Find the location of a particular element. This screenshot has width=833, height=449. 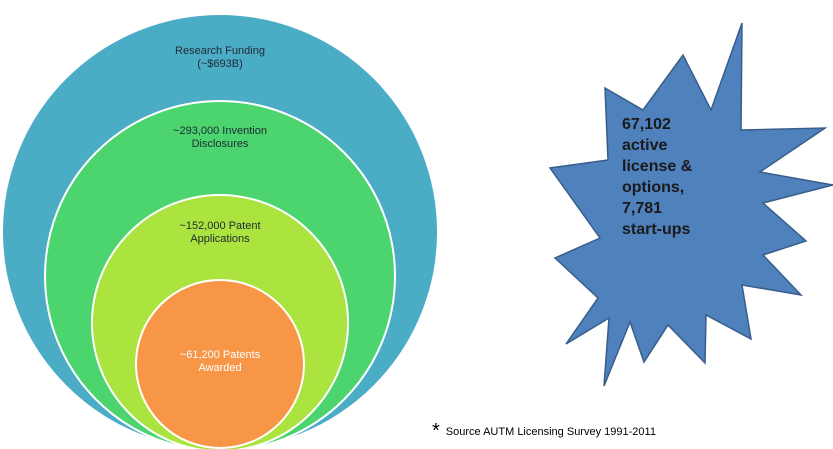

patents-awarded-label-line: Awarded is located at coordinates (220, 368).